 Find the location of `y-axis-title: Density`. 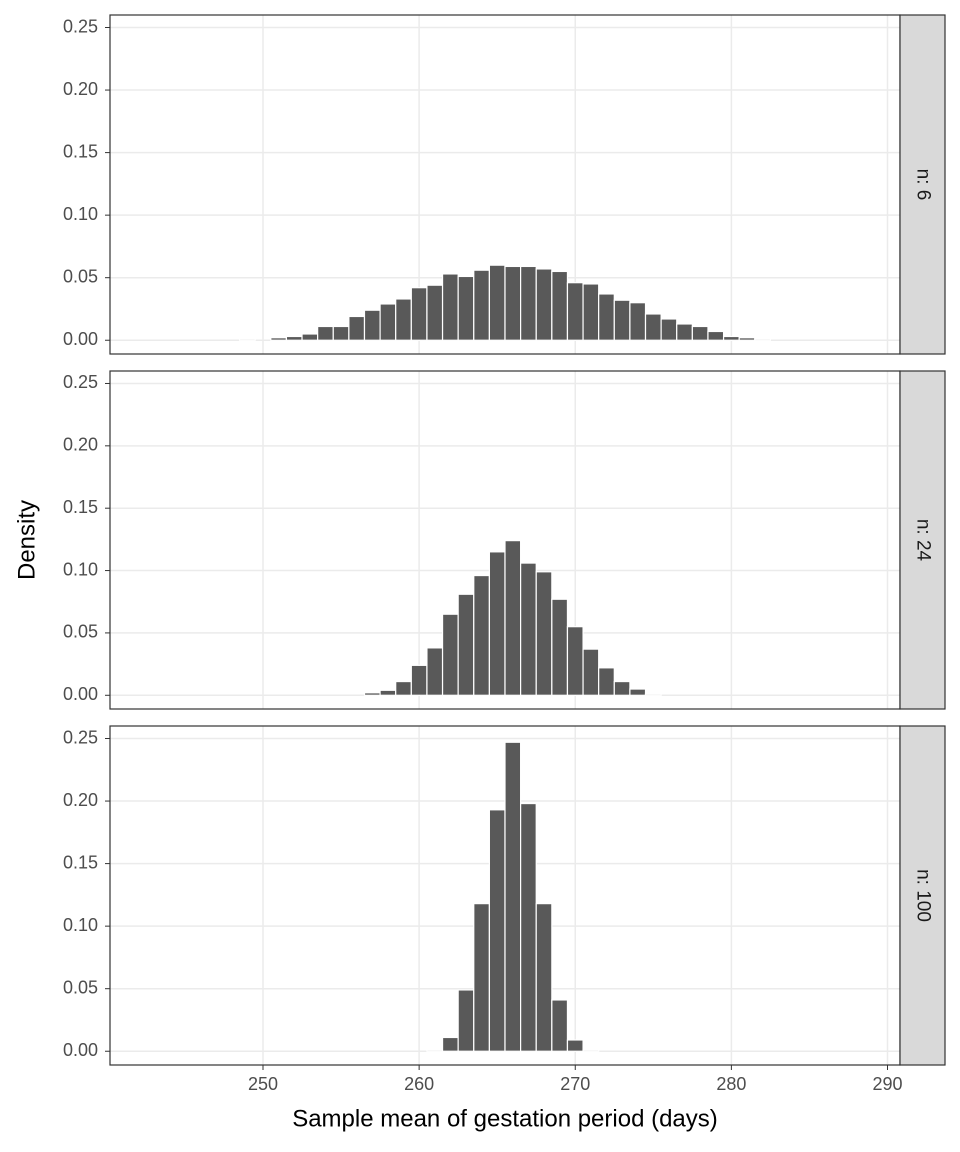

y-axis-title: Density is located at coordinates (26, 540).